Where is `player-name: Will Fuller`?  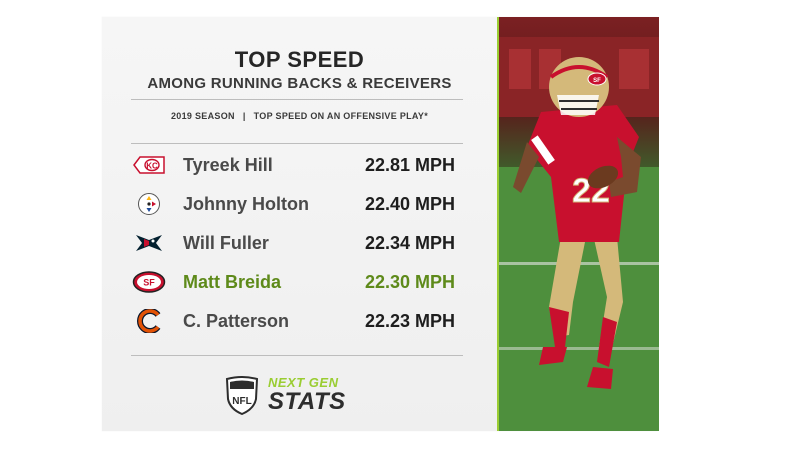 player-name: Will Fuller is located at coordinates (226, 243).